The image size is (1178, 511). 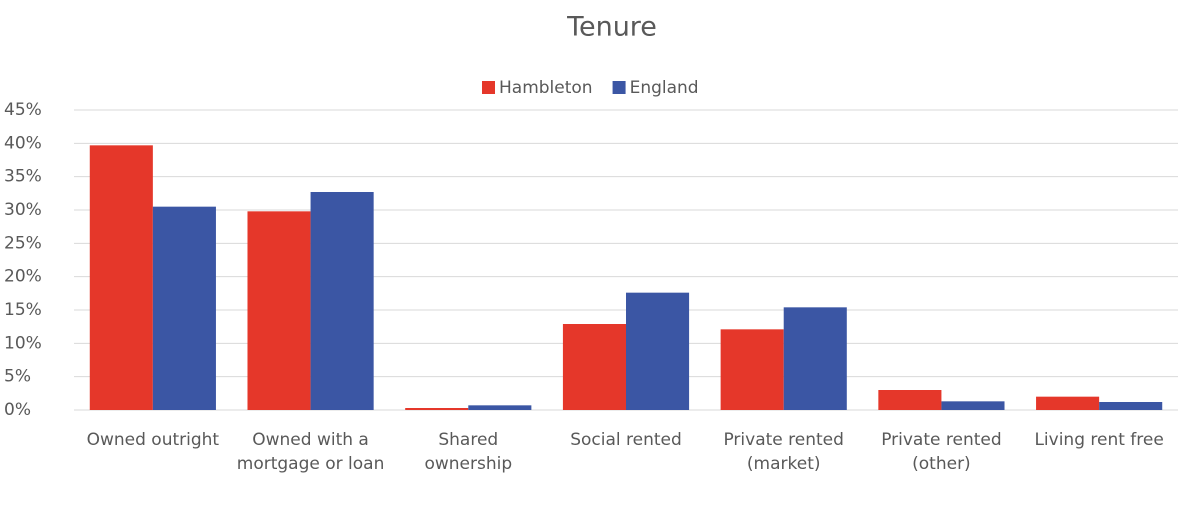 What do you see at coordinates (23, 310) in the screenshot?
I see `y-tick-label: 15%` at bounding box center [23, 310].